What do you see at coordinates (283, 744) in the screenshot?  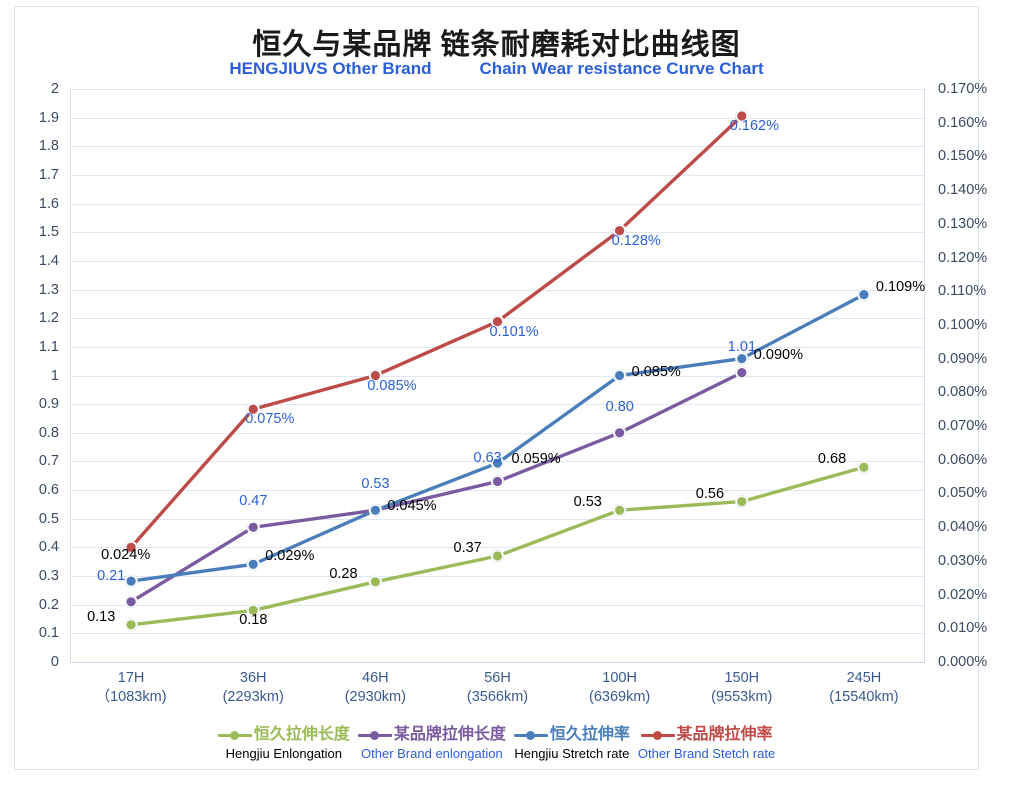 I see `legend-item: 恒久拉伸长度 Hengjiu Enlongation` at bounding box center [283, 744].